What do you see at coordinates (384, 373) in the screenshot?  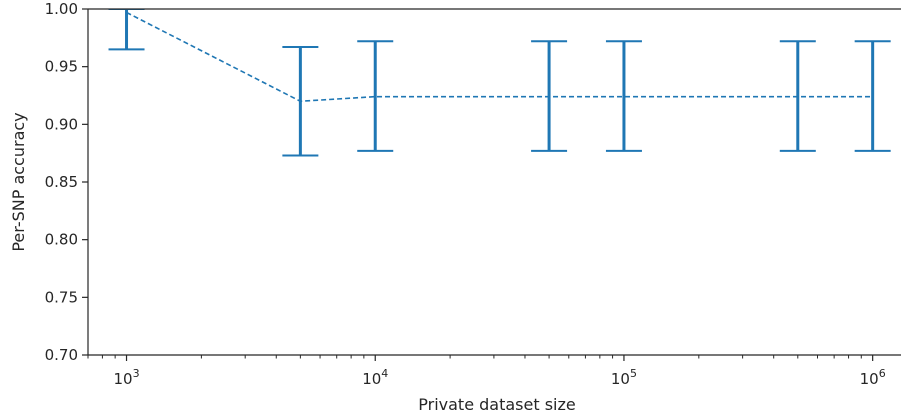 I see `x-tick-label-exponent: 4` at bounding box center [384, 373].